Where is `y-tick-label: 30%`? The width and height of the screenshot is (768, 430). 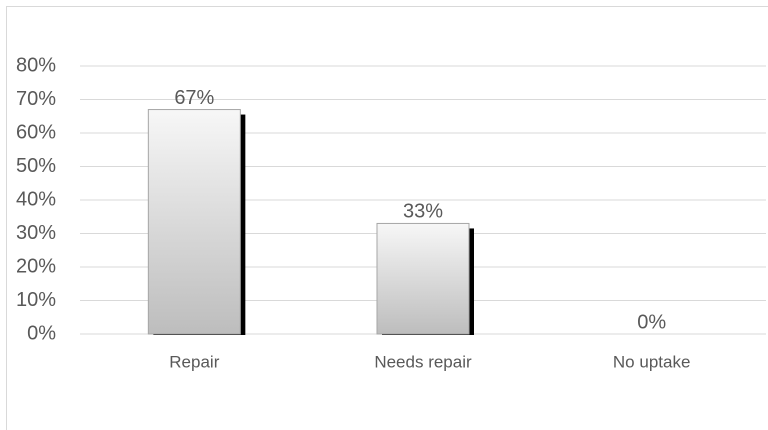 y-tick-label: 30% is located at coordinates (36, 233).